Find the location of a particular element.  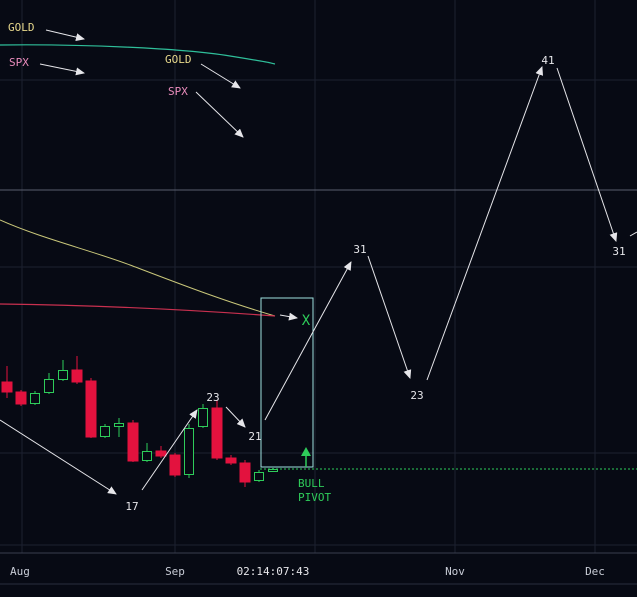

candles is located at coordinates (139, 421).